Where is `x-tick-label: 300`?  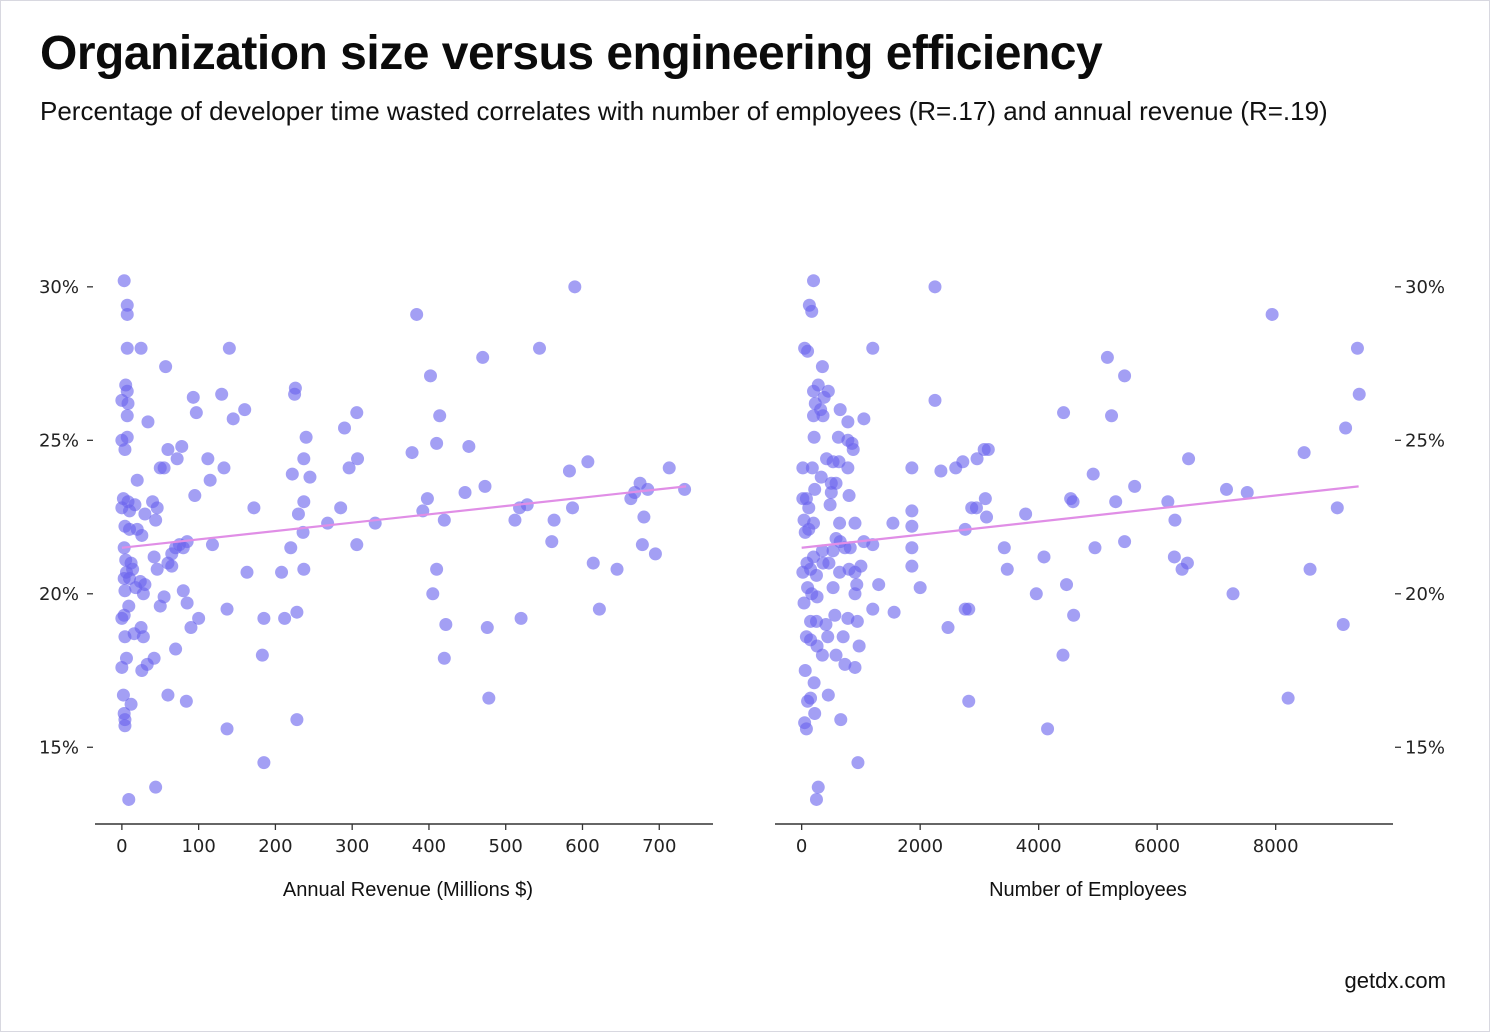
x-tick-label: 300 is located at coordinates (352, 846).